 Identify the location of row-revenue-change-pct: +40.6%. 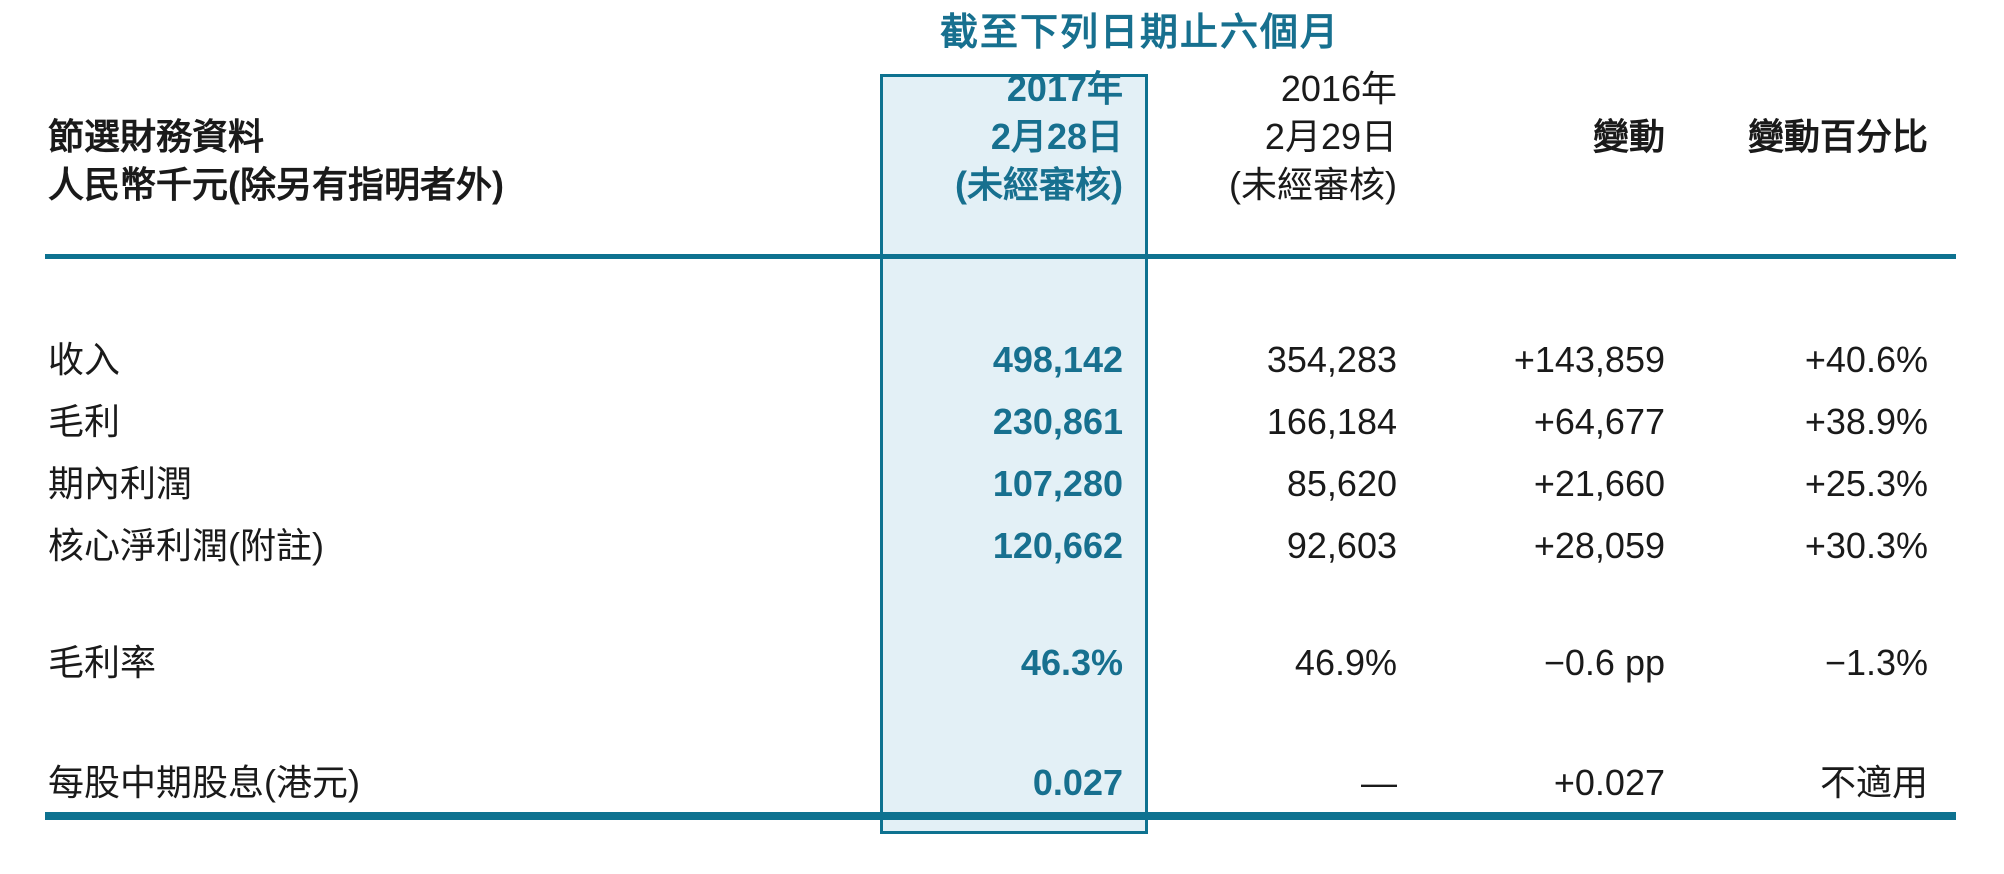
(1866, 359).